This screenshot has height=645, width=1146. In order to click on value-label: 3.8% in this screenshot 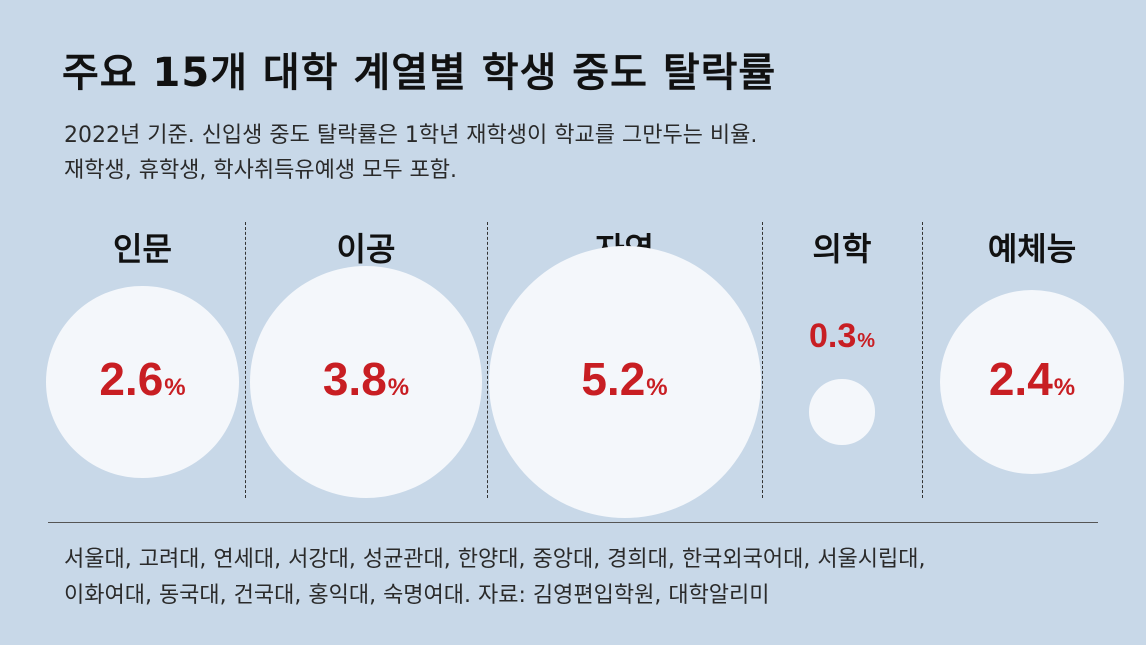, I will do `click(366, 379)`.